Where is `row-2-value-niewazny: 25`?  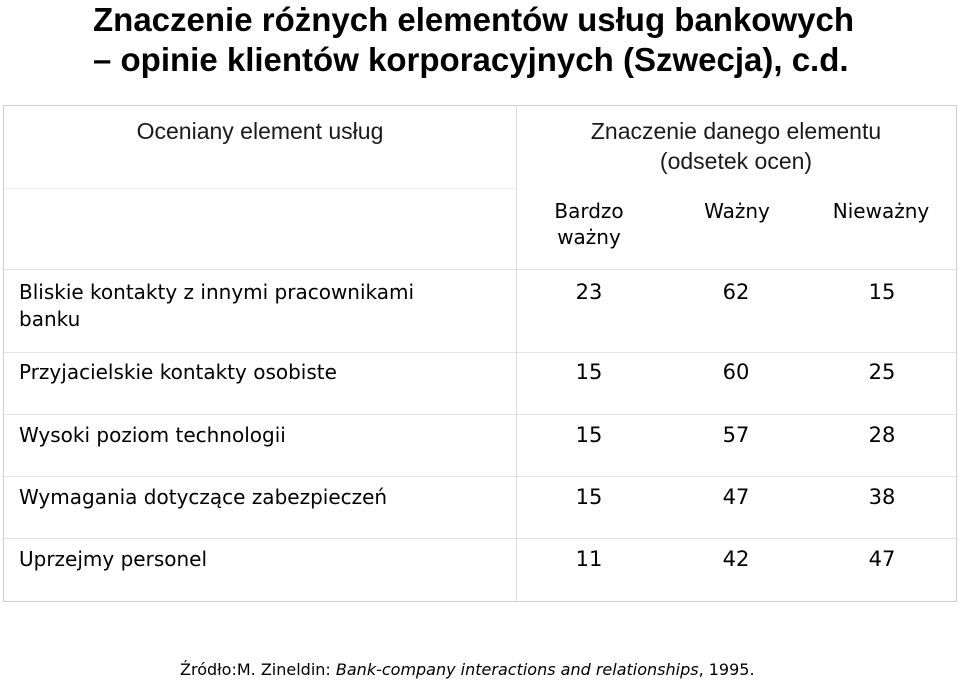
row-2-value-niewazny: 25 is located at coordinates (882, 372).